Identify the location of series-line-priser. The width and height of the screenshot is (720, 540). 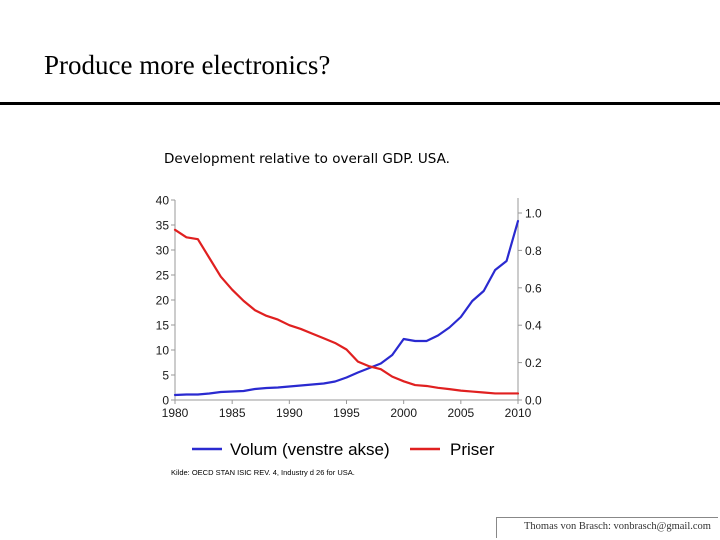
(346, 311).